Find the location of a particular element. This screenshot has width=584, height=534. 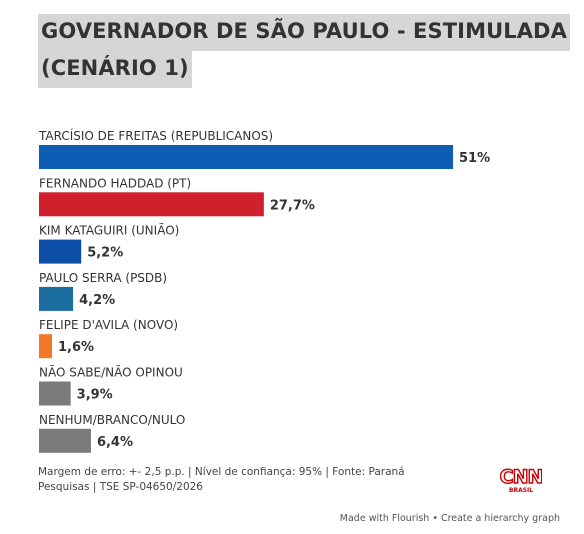

bar-value-label: 51% is located at coordinates (474, 158).